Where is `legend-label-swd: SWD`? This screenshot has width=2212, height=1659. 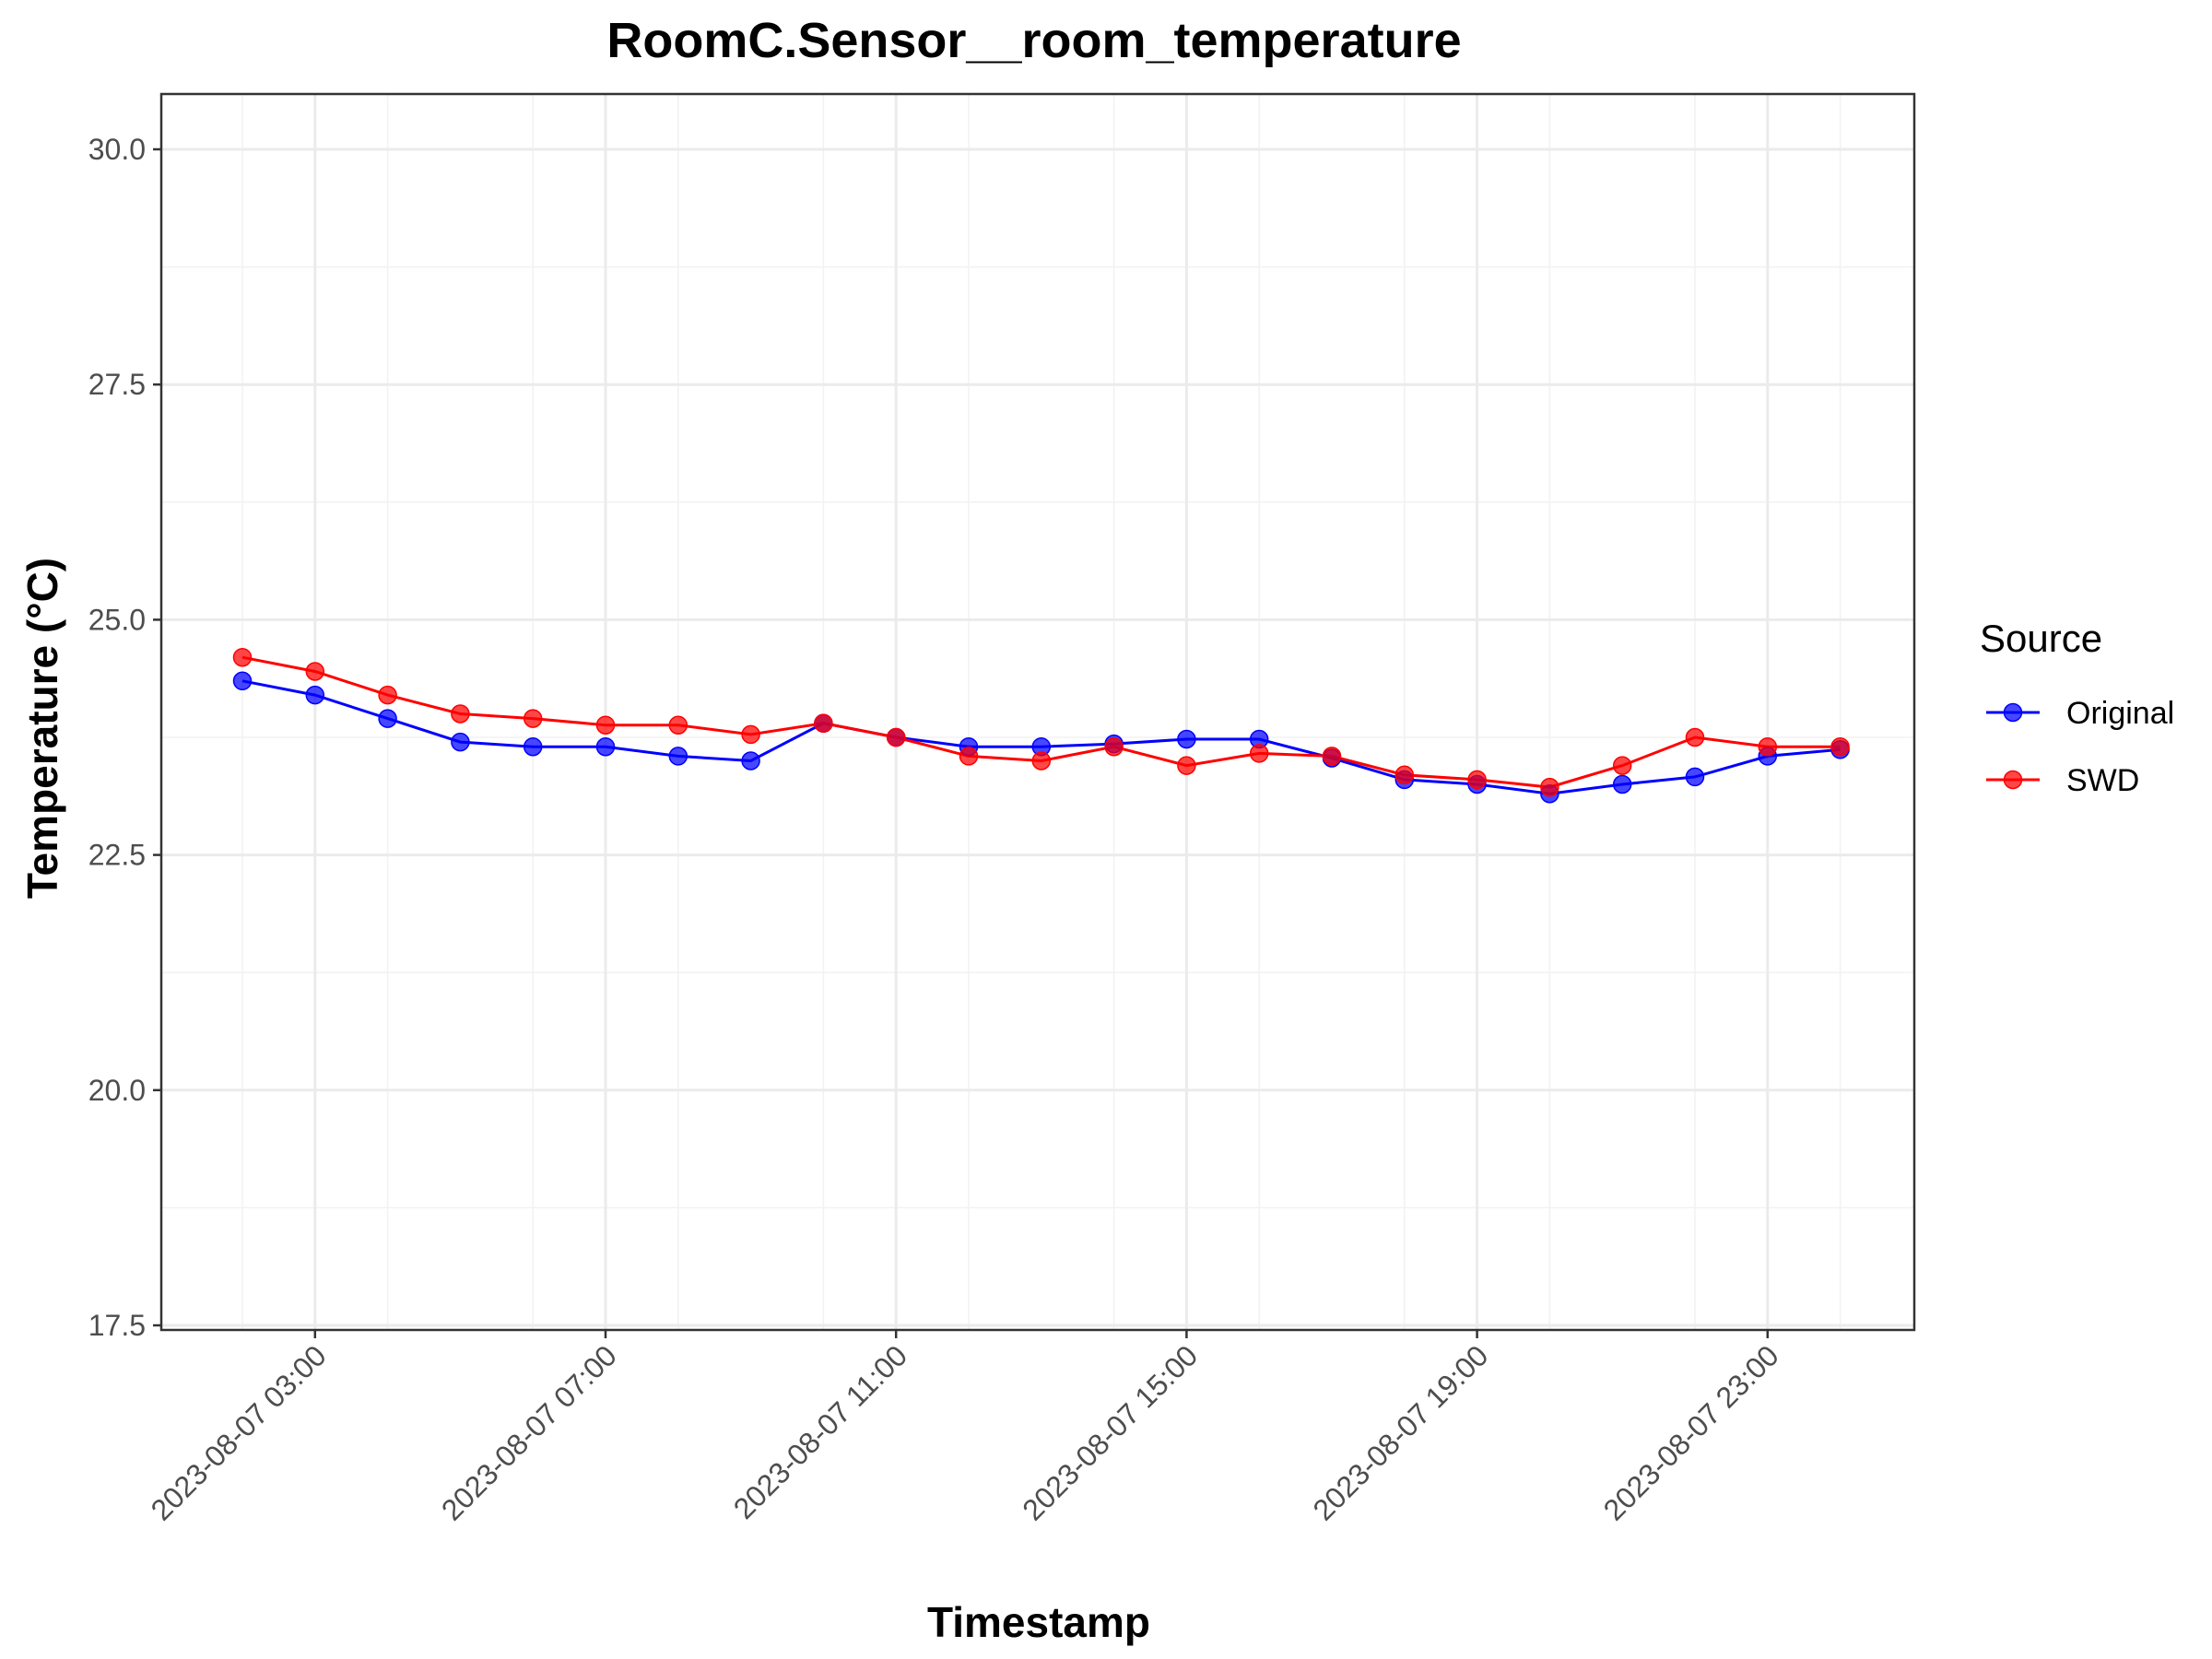
legend-label-swd: SWD is located at coordinates (2102, 780).